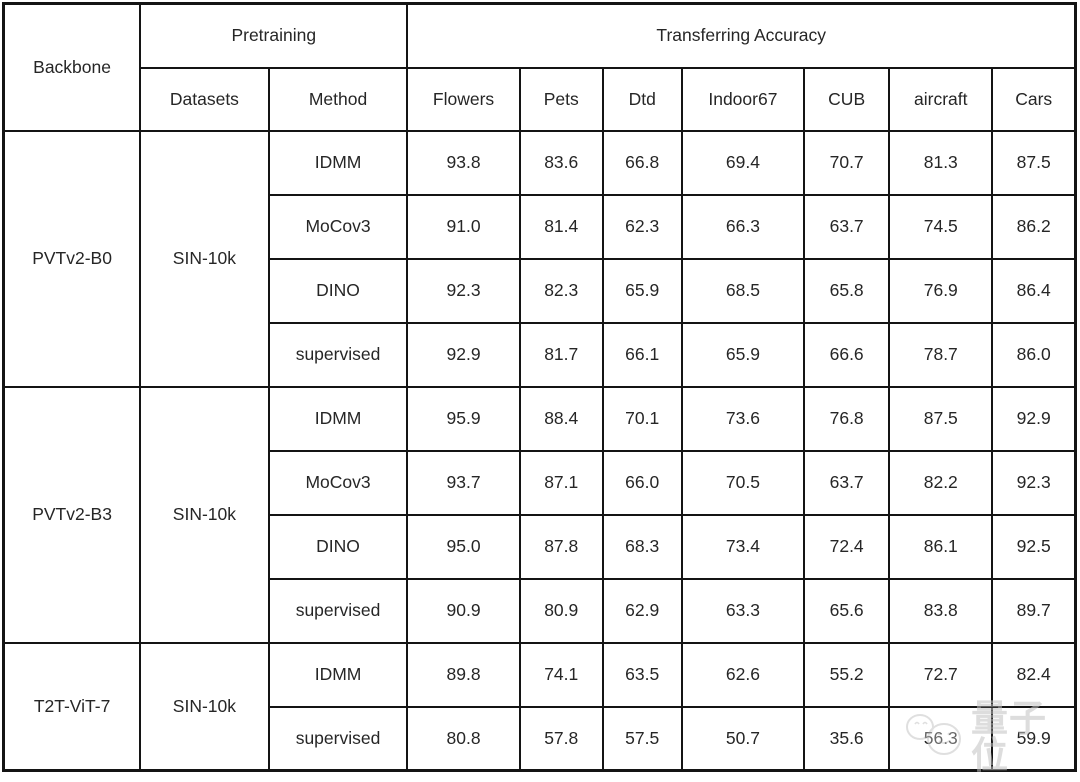 The image size is (1080, 782). I want to click on value-cell: 66.1, so click(642, 354).